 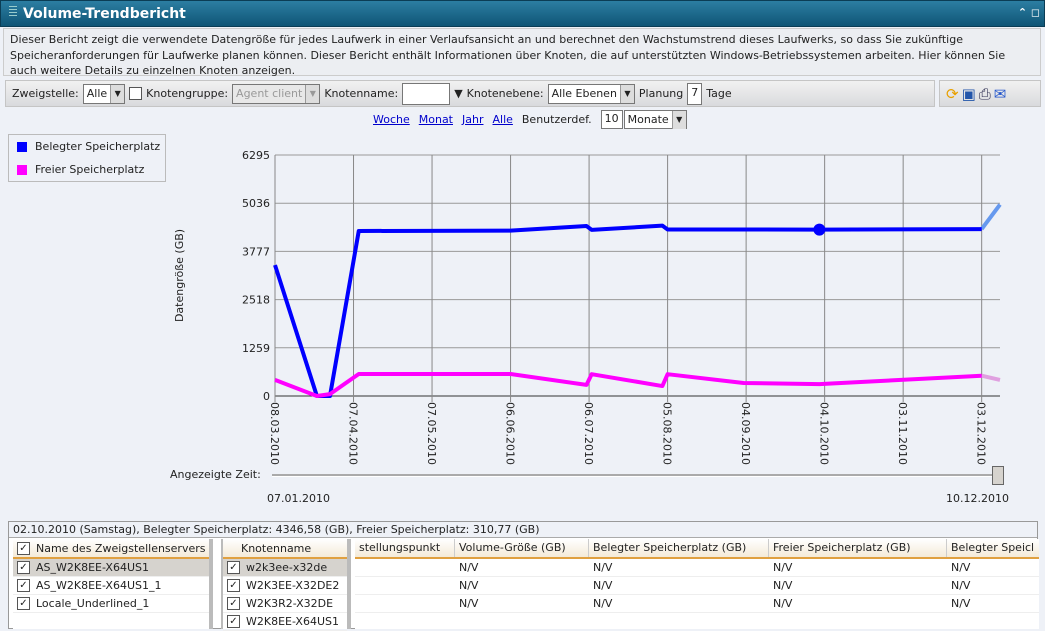 I want to click on time-label: Angezeigte Zeit:, so click(x=215, y=474).